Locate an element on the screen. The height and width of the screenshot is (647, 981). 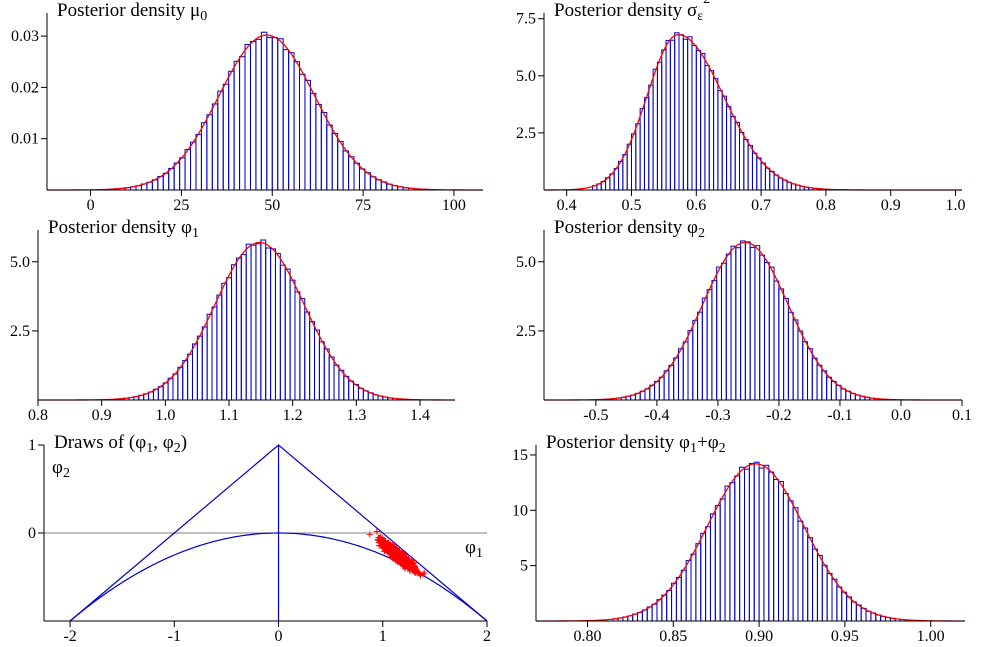
y-axis-label: φ2 is located at coordinates (61, 469).